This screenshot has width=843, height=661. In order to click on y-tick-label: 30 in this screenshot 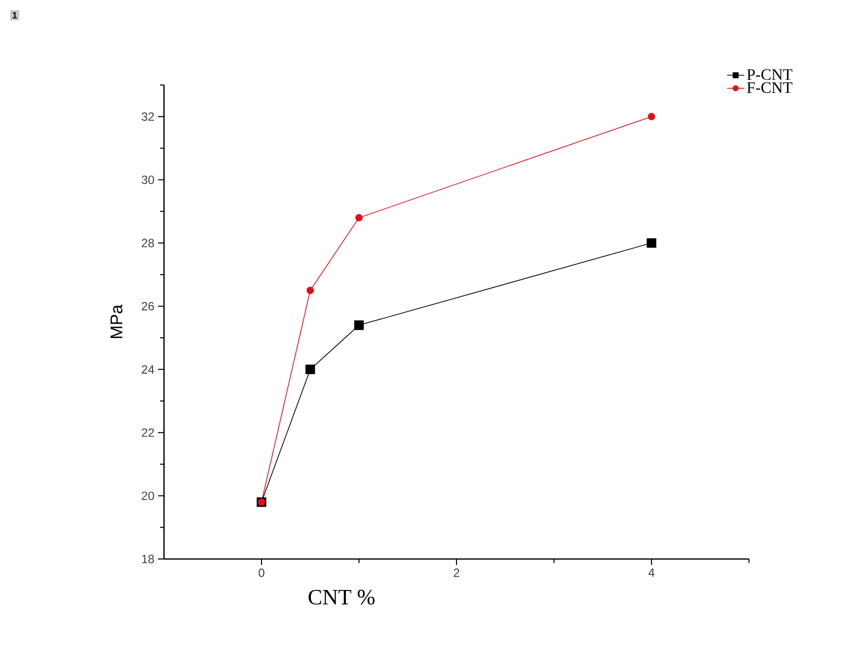, I will do `click(148, 180)`.